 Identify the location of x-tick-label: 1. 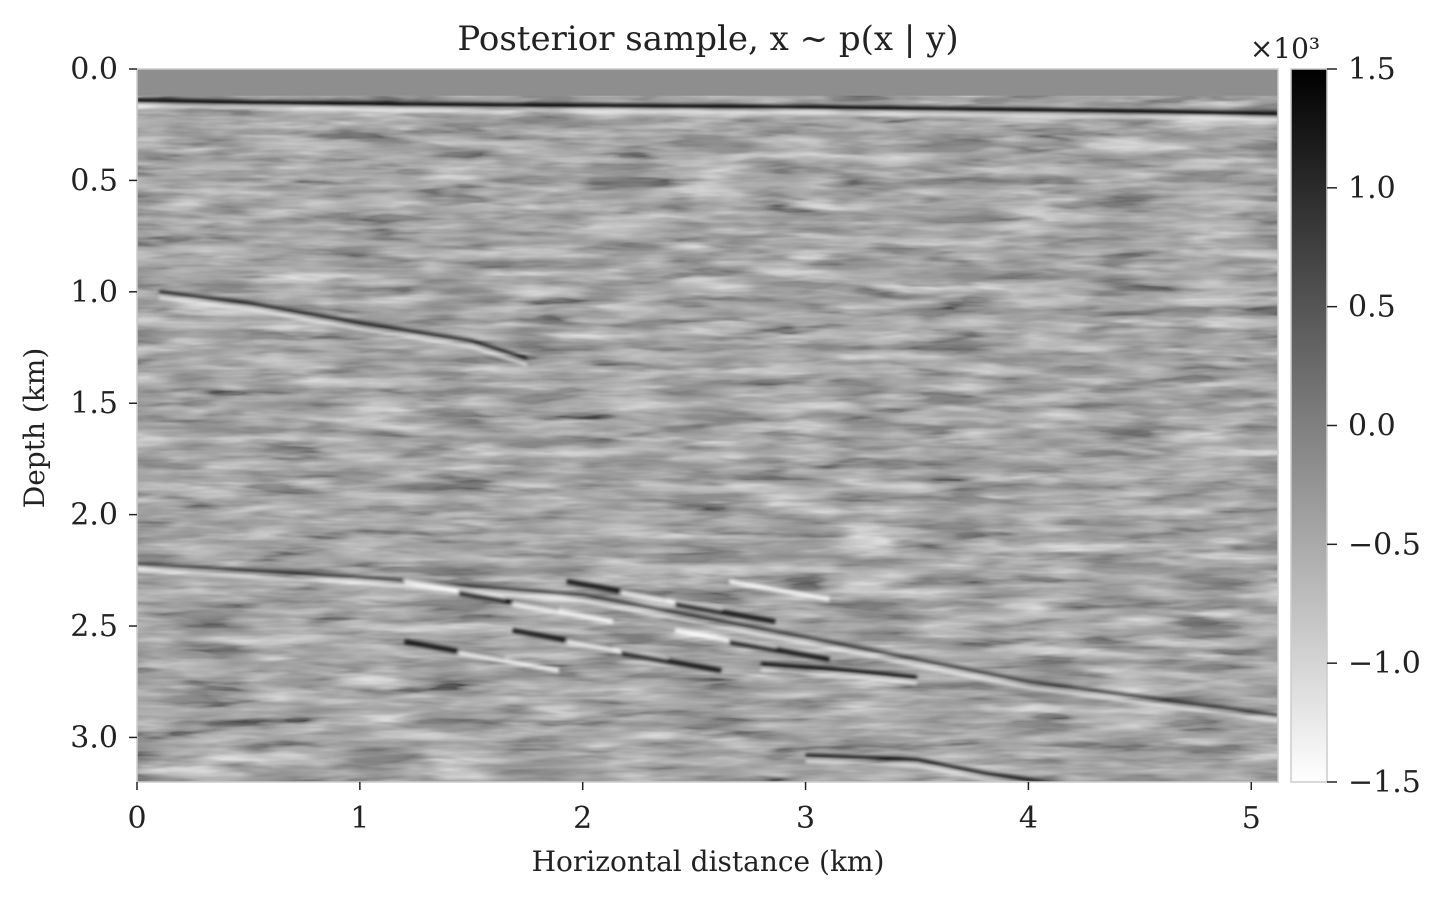
(359, 818).